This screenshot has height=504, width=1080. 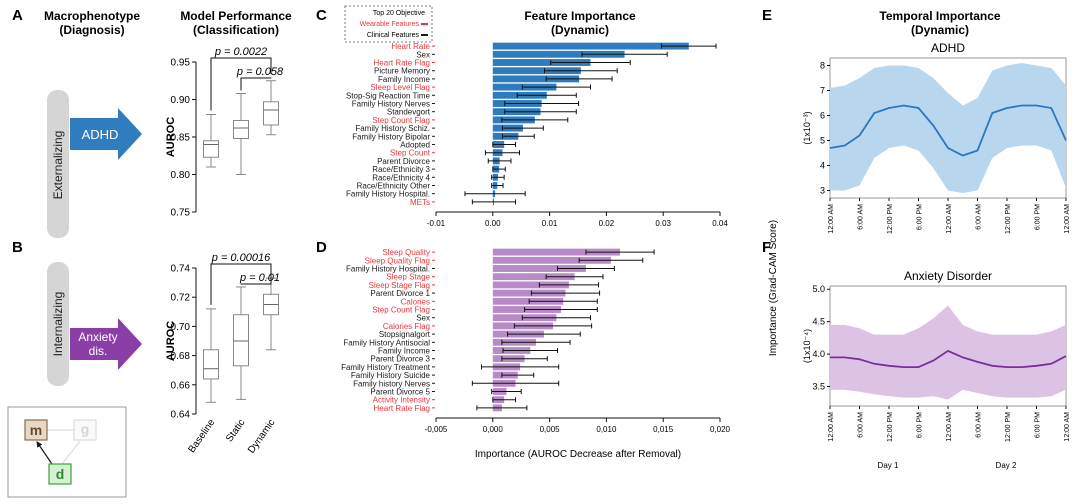 What do you see at coordinates (406, 326) in the screenshot?
I see `feature-label: Calories Flag` at bounding box center [406, 326].